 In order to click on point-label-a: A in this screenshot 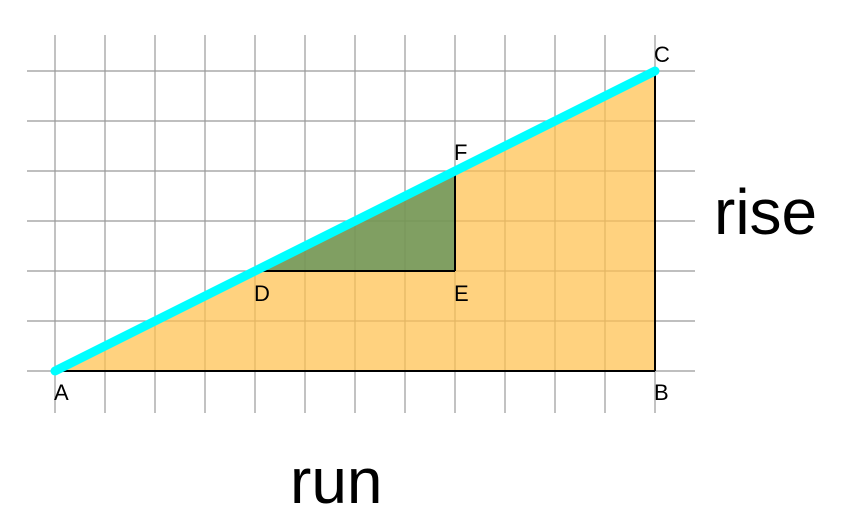, I will do `click(61, 392)`.